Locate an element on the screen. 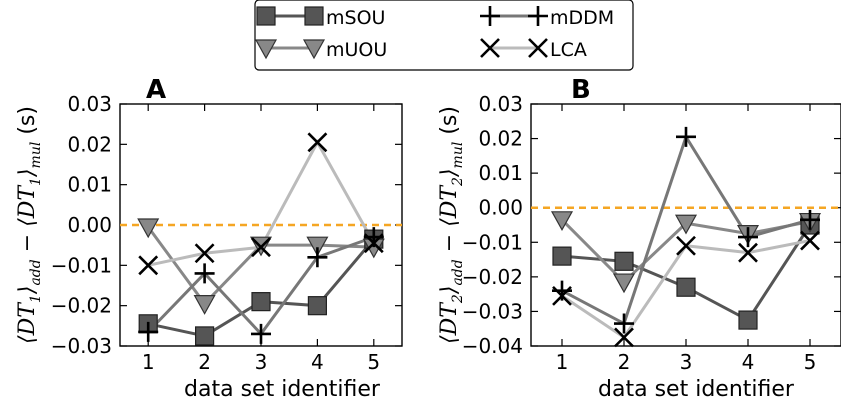  panel-a-y-tick-label: −0.02 is located at coordinates (81, 306).